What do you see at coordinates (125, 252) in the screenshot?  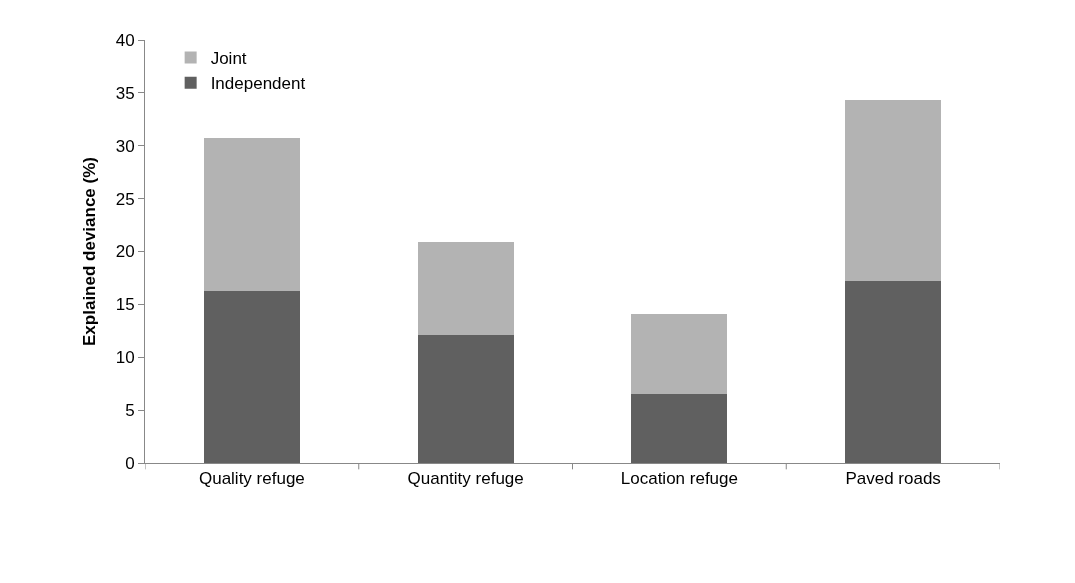 I see `y-tick-label: 20` at bounding box center [125, 252].